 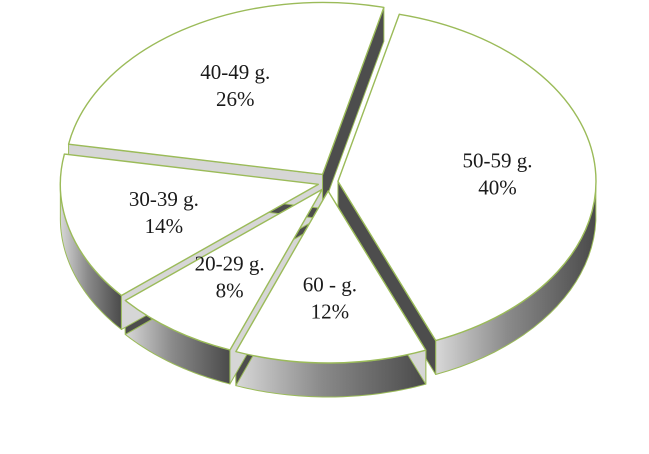 I want to click on slice-category-label: 30-39 g., so click(x=164, y=199).